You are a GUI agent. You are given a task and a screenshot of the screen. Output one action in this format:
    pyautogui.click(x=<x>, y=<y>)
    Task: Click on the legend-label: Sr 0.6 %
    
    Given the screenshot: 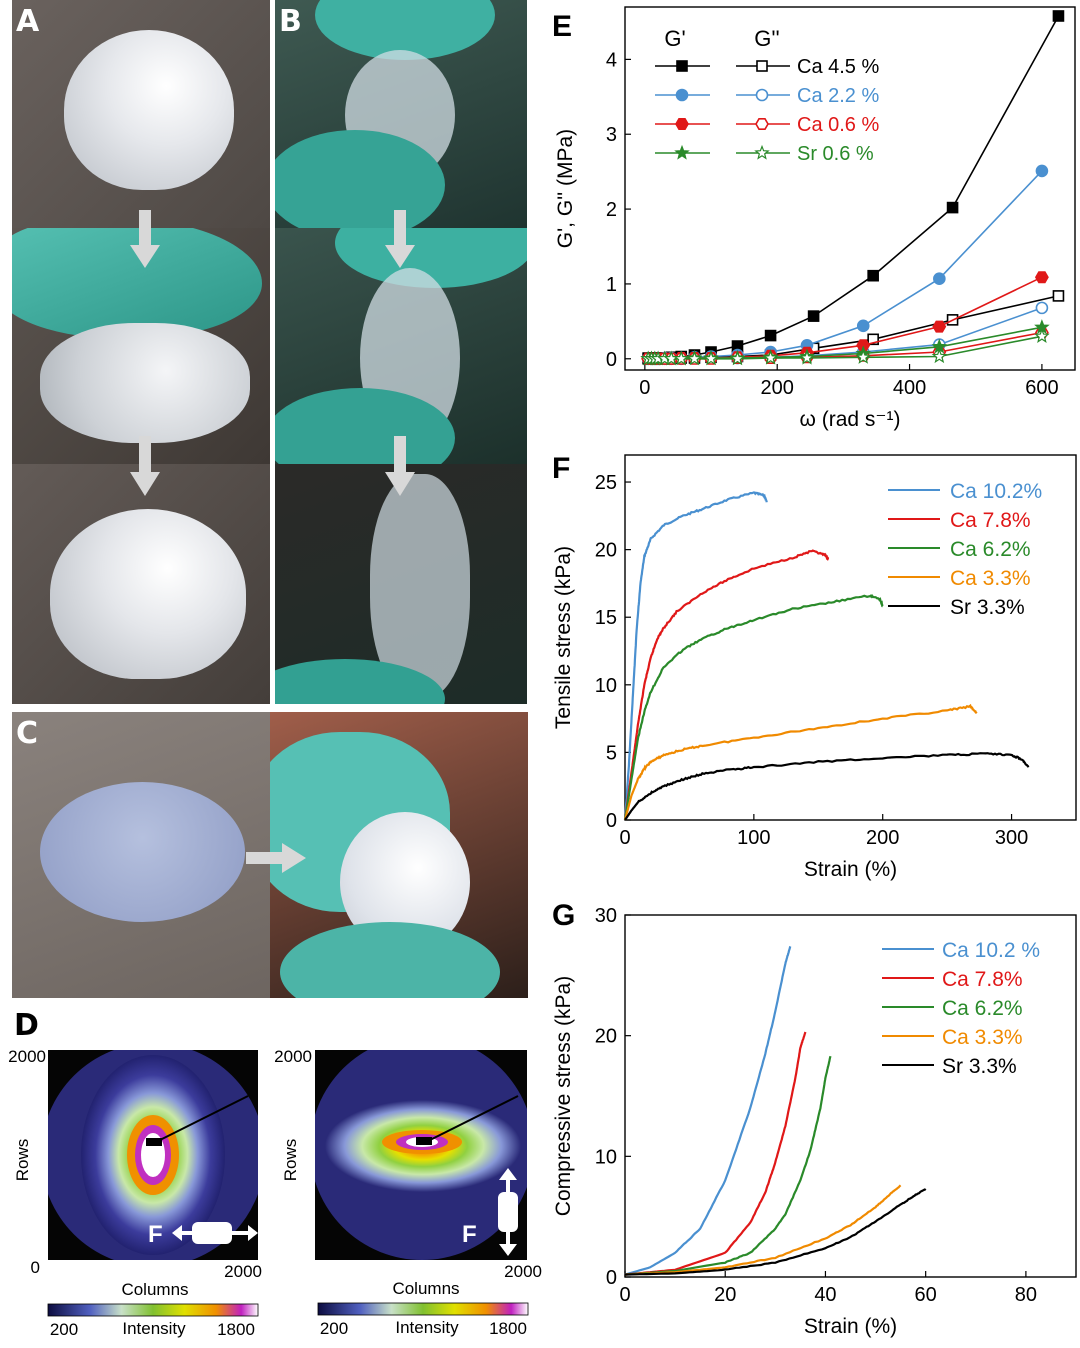 What is the action you would take?
    pyautogui.click(x=835, y=154)
    